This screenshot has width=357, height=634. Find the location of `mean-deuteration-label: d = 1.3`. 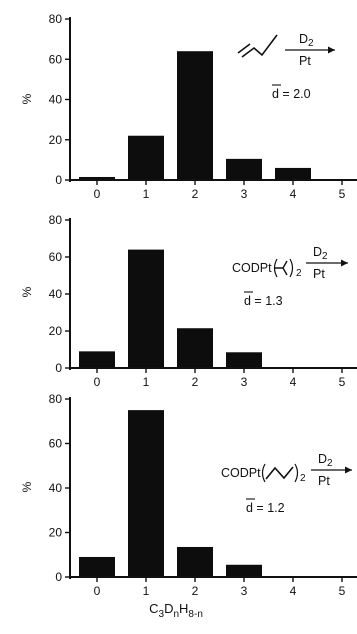

mean-deuteration-label: d = 1.3 is located at coordinates (263, 301).